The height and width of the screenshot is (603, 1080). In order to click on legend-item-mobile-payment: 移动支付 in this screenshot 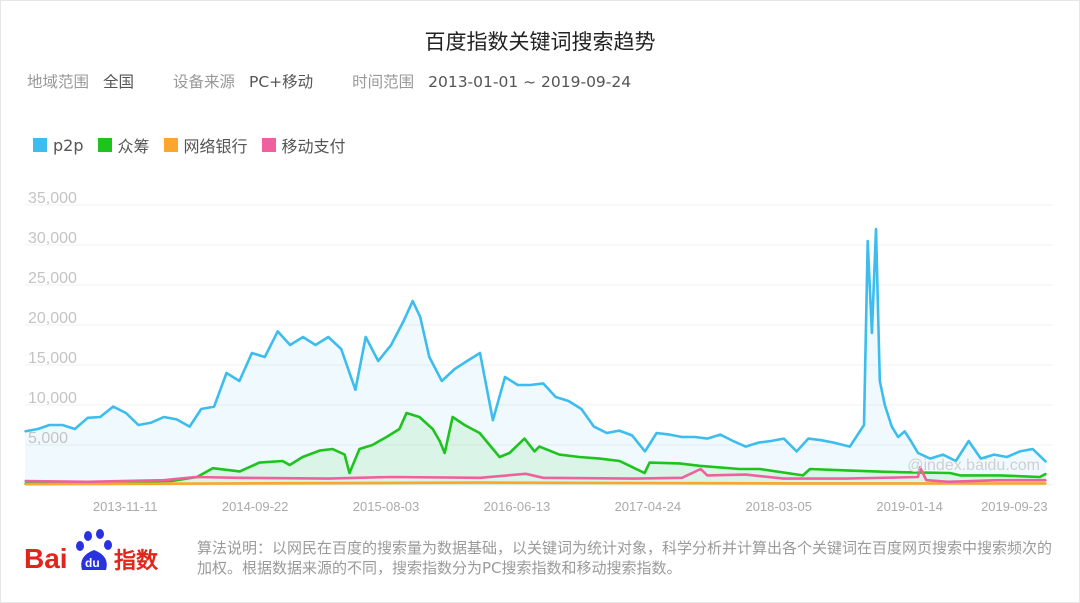, I will do `click(303, 145)`.